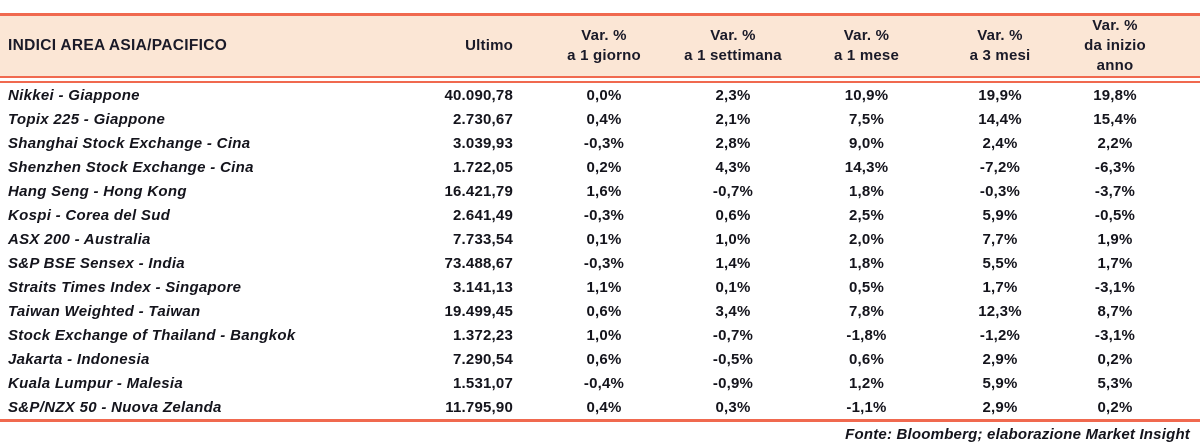 This screenshot has height=443, width=1200. Describe the element at coordinates (1000, 119) in the screenshot. I see `value-cell: 14,4%` at that location.